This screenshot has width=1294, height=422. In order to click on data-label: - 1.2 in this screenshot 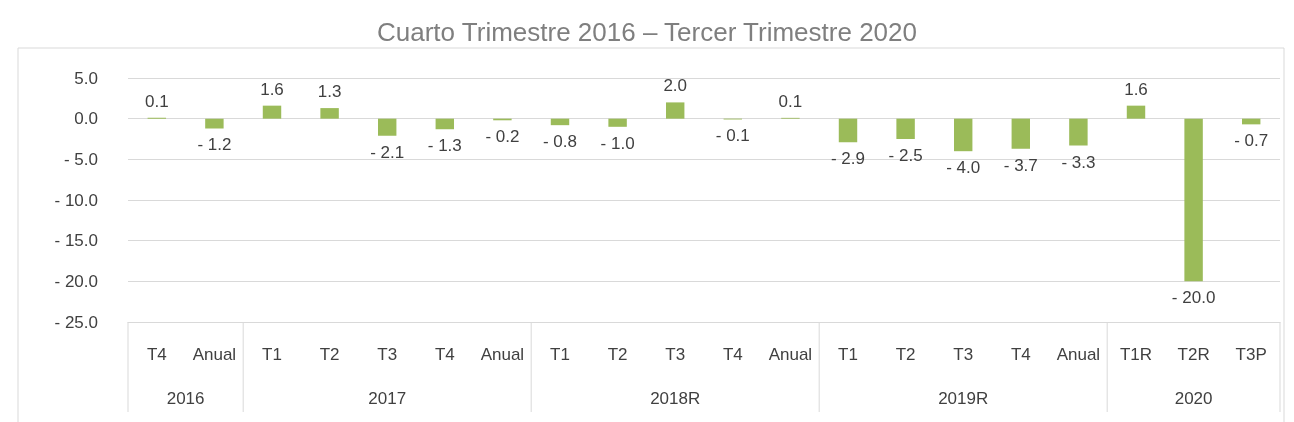, I will do `click(214, 145)`.